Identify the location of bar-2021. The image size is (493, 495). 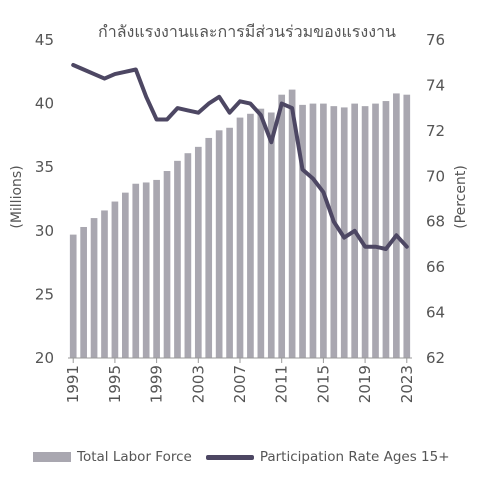
(386, 229).